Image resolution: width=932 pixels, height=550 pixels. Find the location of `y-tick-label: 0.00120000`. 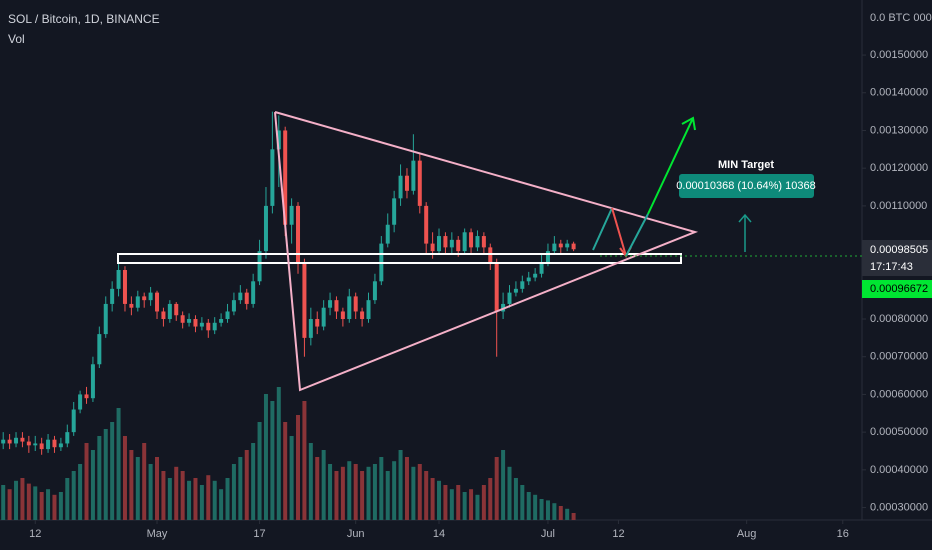

y-tick-label: 0.00120000 is located at coordinates (899, 168).